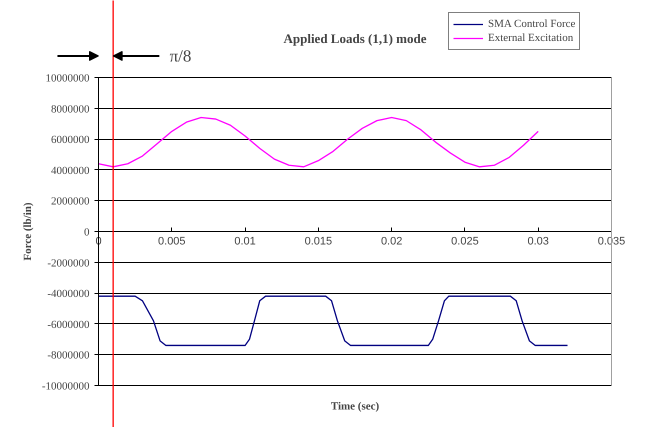 This screenshot has height=427, width=652. What do you see at coordinates (68, 294) in the screenshot?
I see `y-tick-label: -4000000` at bounding box center [68, 294].